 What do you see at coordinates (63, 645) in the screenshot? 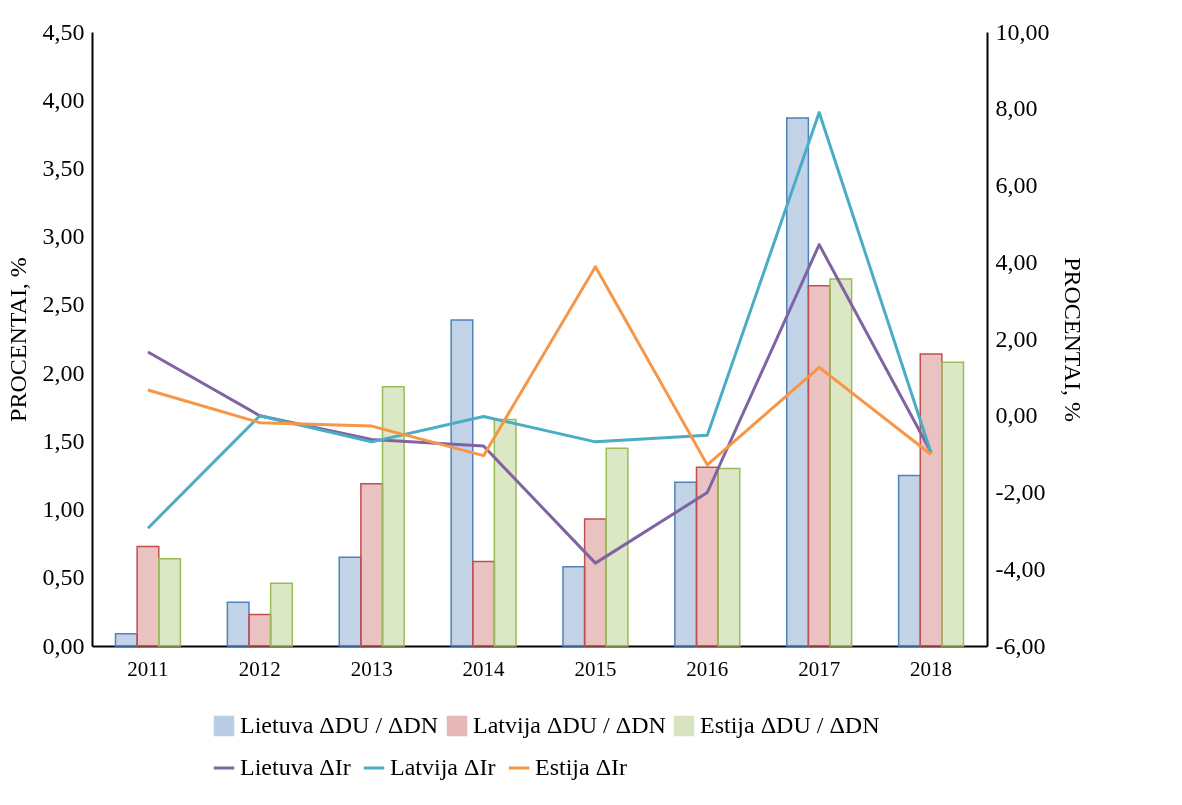
I see `y-tick-label: 0,00` at bounding box center [63, 645].